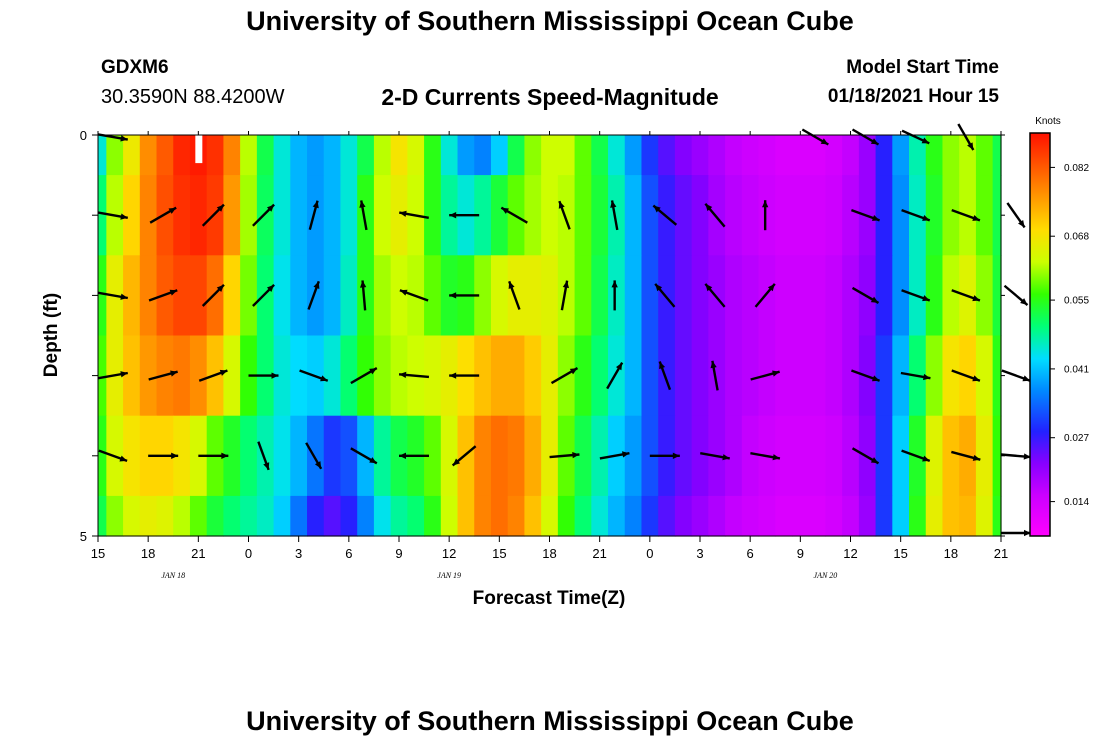 This screenshot has width=1100, height=750. Describe the element at coordinates (198, 553) in the screenshot. I see `x-tick-label: 21` at that location.